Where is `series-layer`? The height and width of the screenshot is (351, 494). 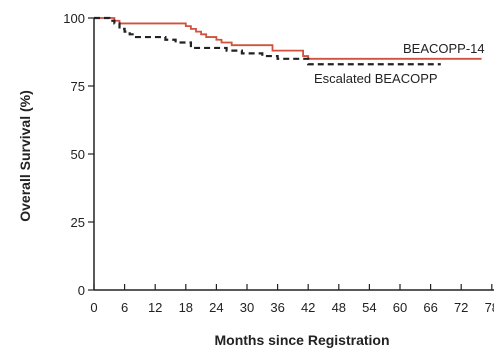
series-layer is located at coordinates (288, 41).